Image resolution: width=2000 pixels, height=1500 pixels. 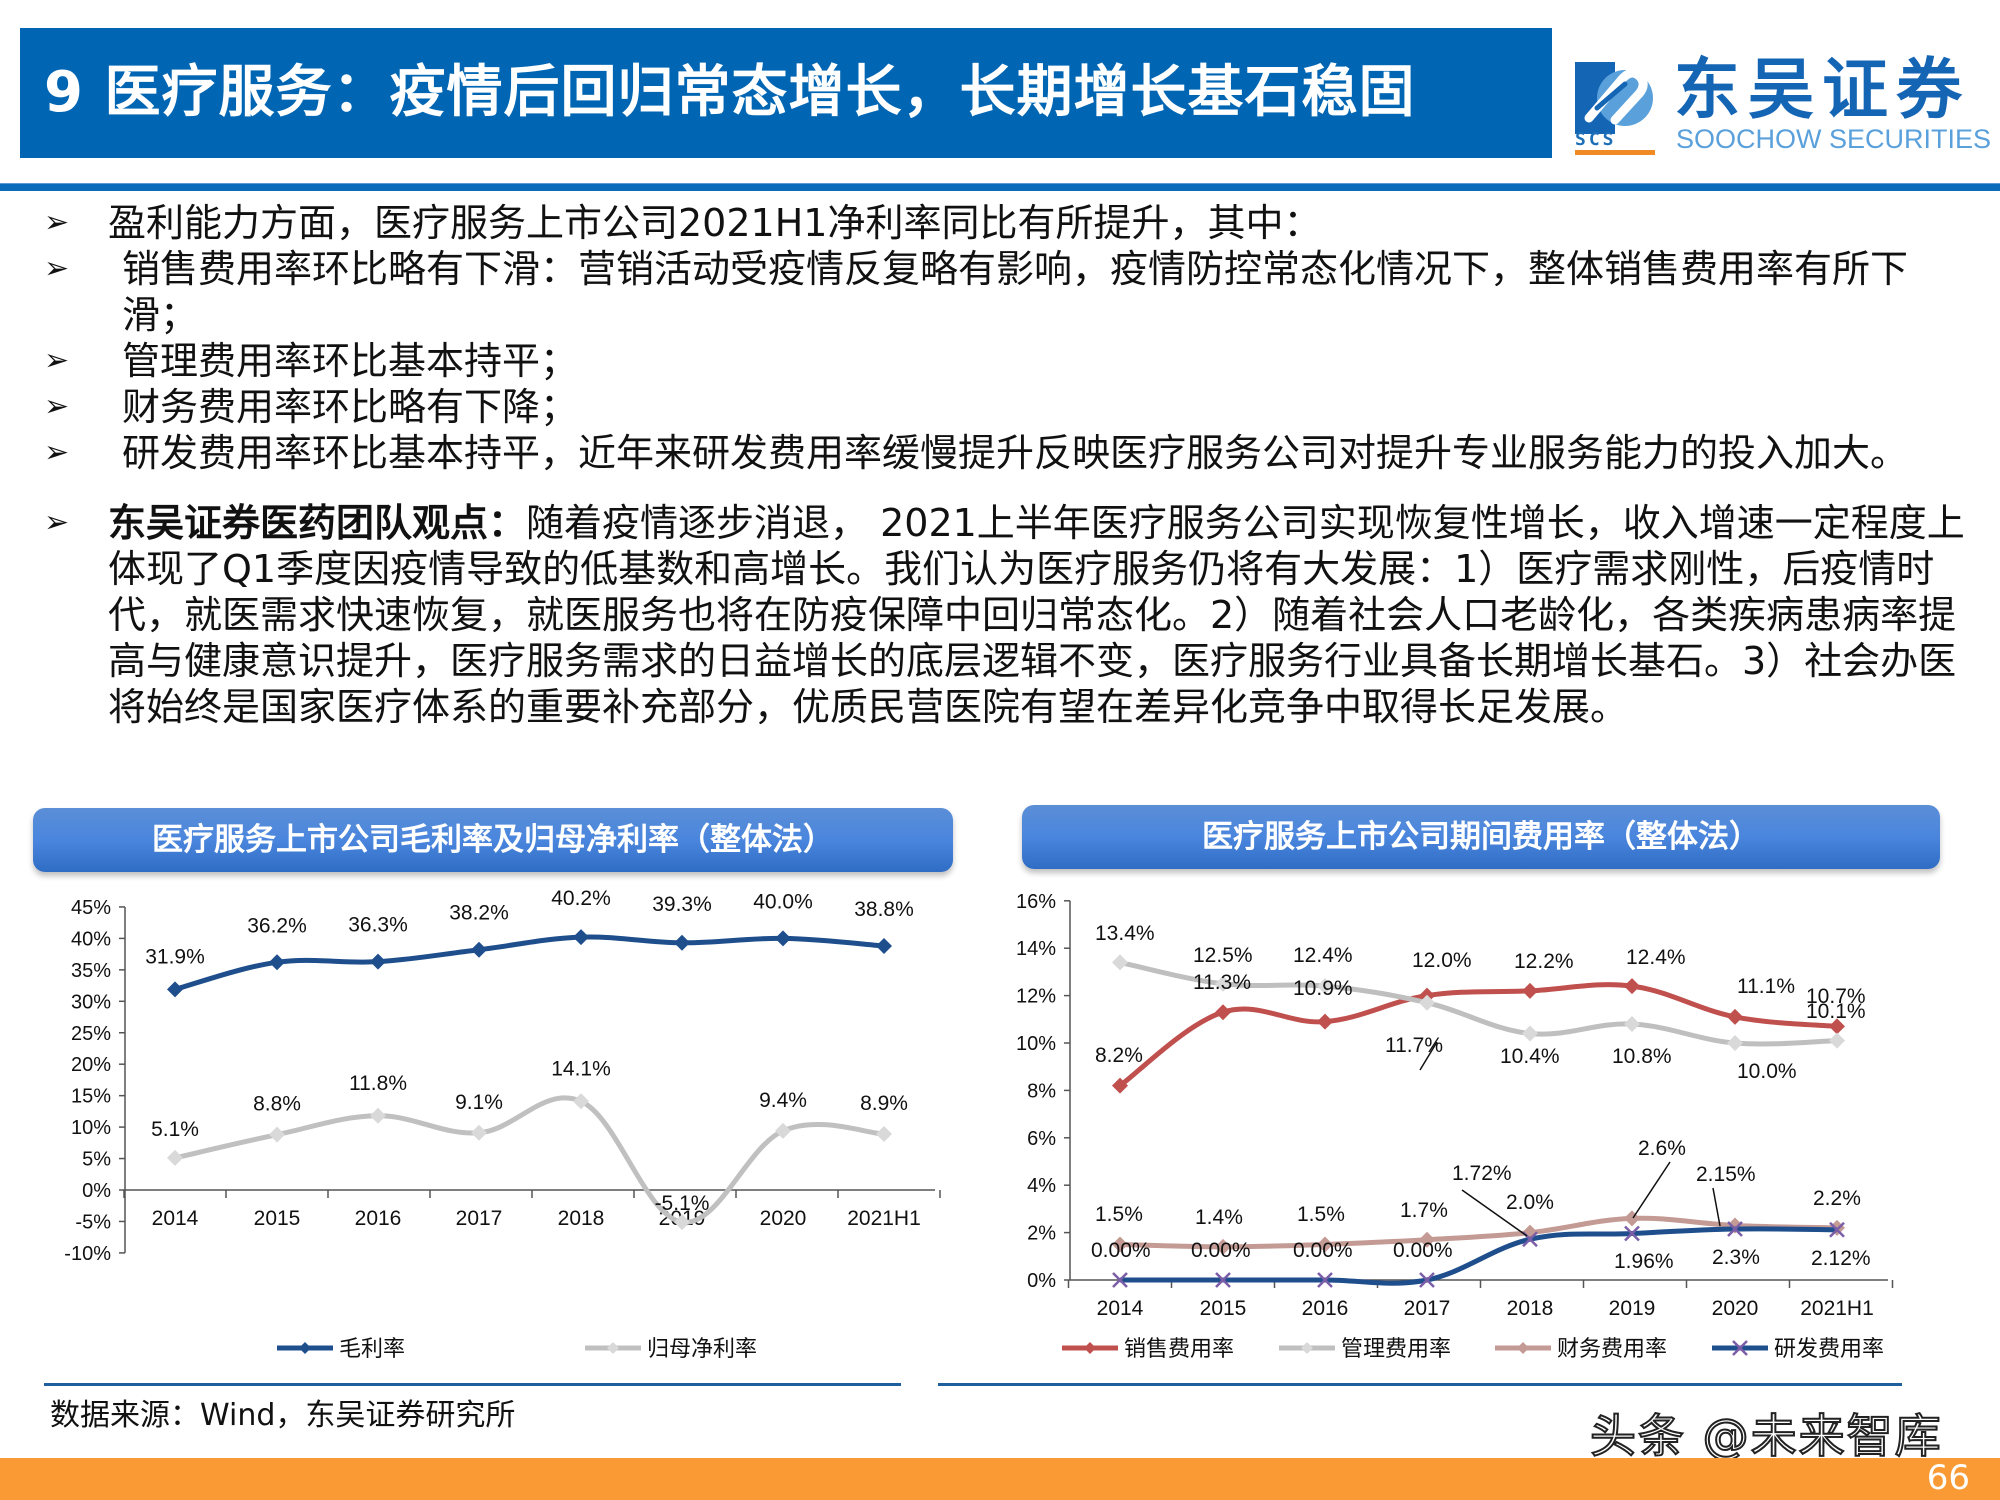 What do you see at coordinates (1036, 949) in the screenshot?
I see `y-tick-label: 14%` at bounding box center [1036, 949].